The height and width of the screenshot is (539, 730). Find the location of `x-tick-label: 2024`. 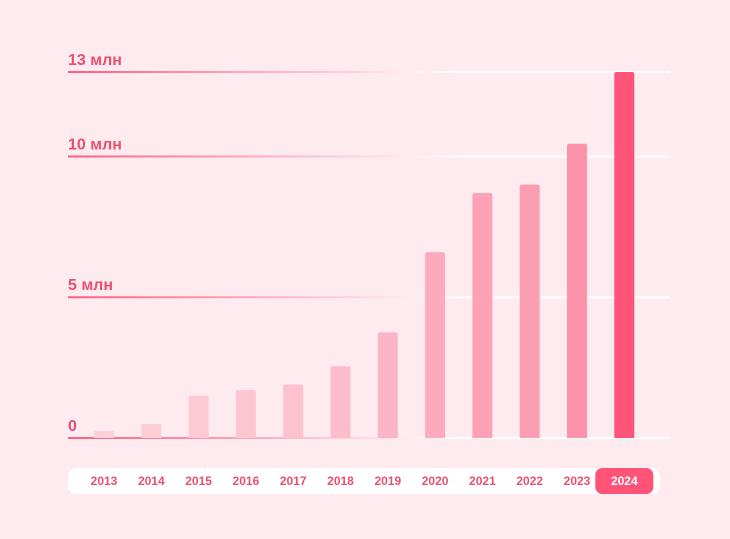

x-tick-label: 2024 is located at coordinates (624, 481).